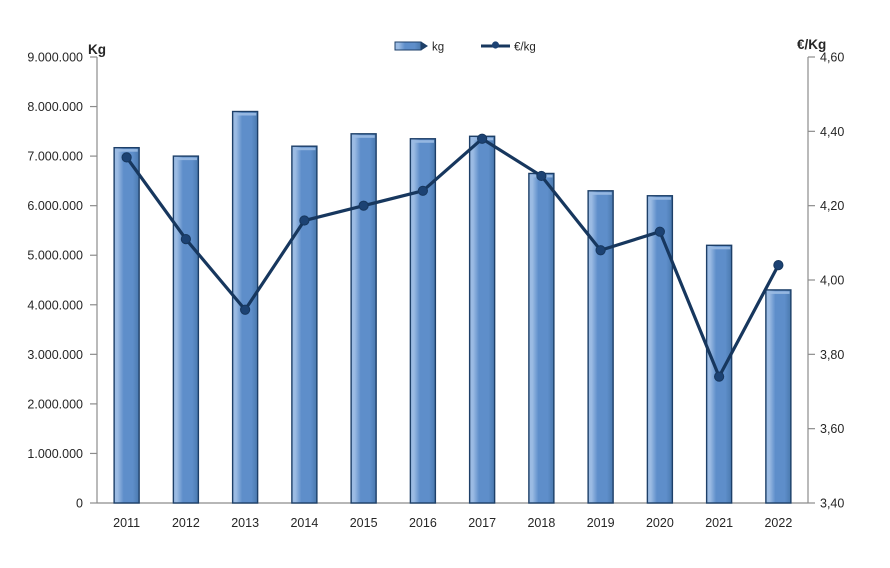 This screenshot has width=890, height=568. What do you see at coordinates (423, 523) in the screenshot?
I see `category-label-2016: 2016` at bounding box center [423, 523].